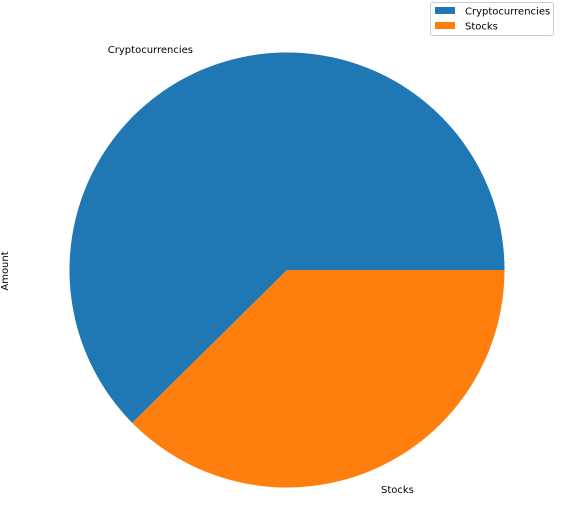  What do you see at coordinates (481, 27) in the screenshot?
I see `legend-label-stocks: Stocks` at bounding box center [481, 27].